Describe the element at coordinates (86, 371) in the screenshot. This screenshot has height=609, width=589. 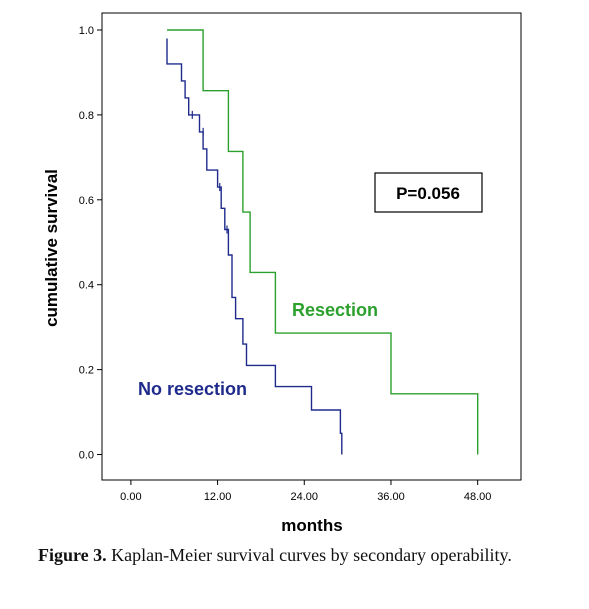
I see `y-tick-label: 0.2` at that location.